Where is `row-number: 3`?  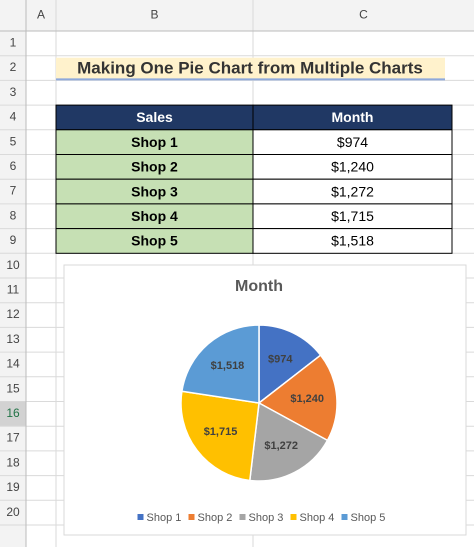 row-number: 3 is located at coordinates (13, 92).